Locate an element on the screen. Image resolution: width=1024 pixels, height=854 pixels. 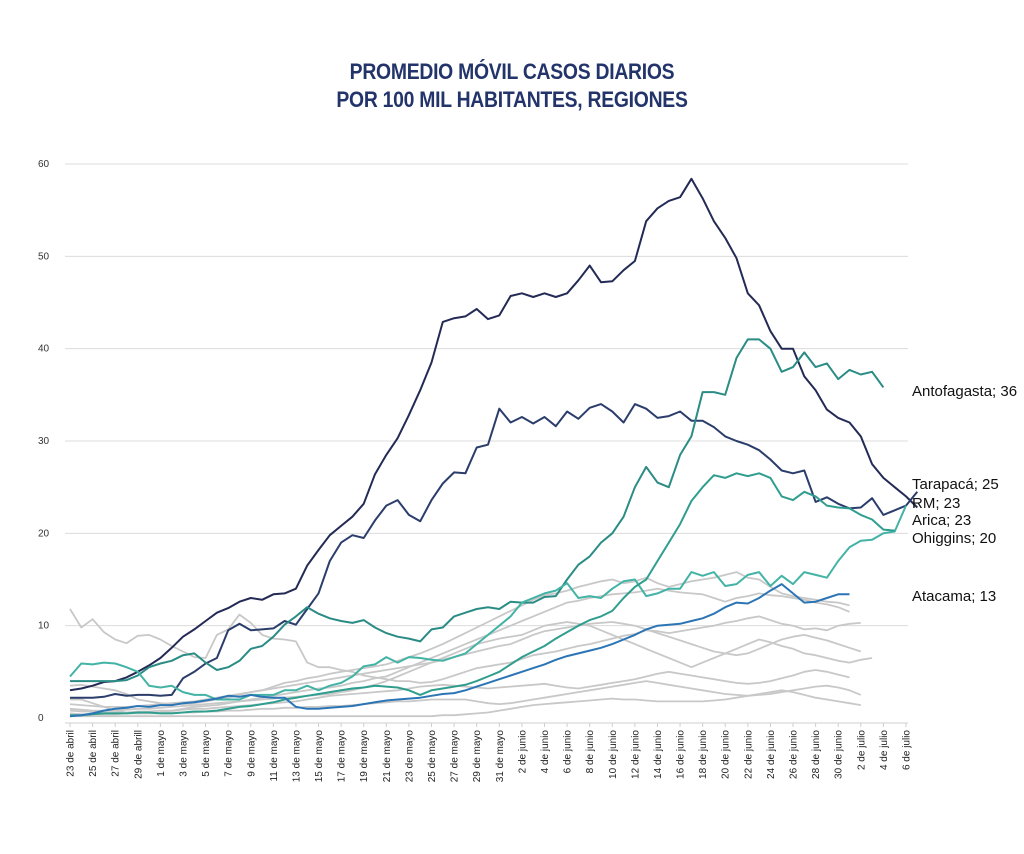
y-tick-label: 20 is located at coordinates (44, 533).